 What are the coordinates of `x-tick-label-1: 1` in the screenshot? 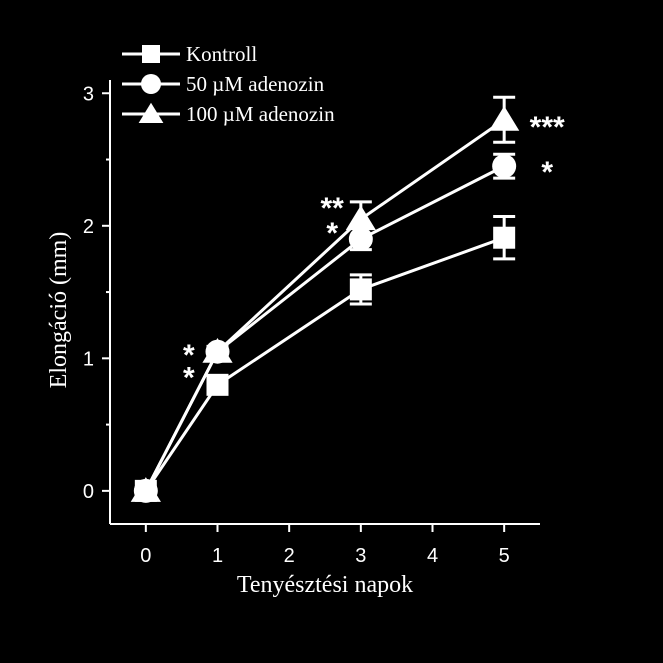 It's located at (217, 556).